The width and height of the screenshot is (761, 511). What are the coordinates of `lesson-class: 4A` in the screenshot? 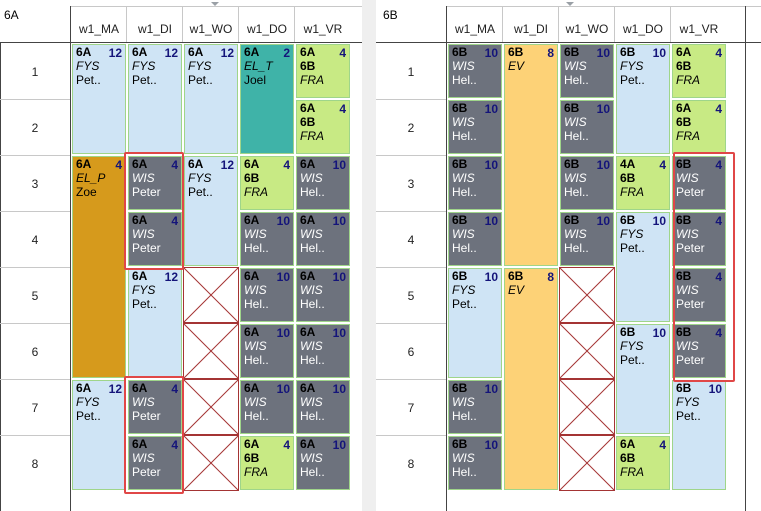 It's located at (628, 164).